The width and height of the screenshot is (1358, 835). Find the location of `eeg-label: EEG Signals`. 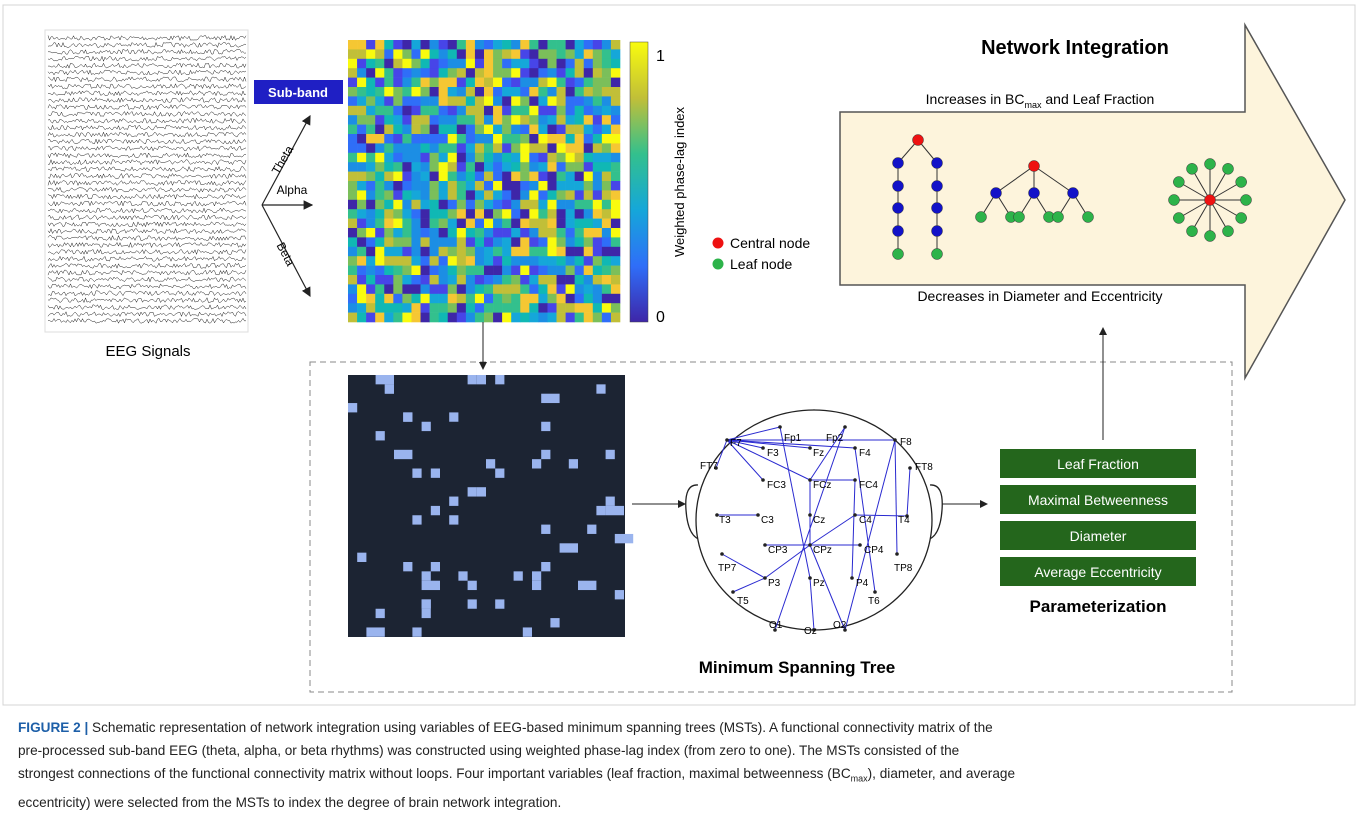

eeg-label: EEG Signals is located at coordinates (147, 351).